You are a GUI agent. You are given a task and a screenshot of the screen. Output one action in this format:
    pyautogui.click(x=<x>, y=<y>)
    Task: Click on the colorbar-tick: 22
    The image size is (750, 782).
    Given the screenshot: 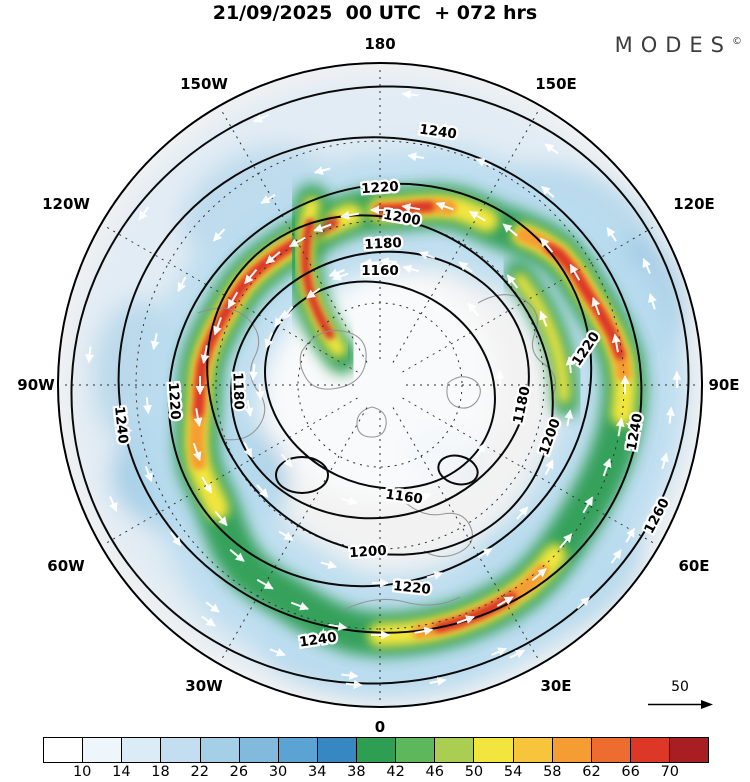 What is the action you would take?
    pyautogui.click(x=199, y=772)
    